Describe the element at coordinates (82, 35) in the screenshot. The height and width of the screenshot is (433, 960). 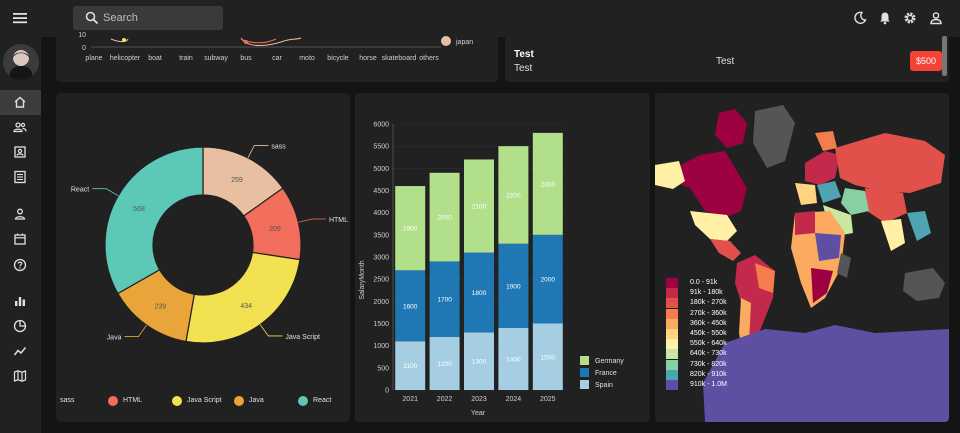
I see `y-tick-10: 10` at that location.